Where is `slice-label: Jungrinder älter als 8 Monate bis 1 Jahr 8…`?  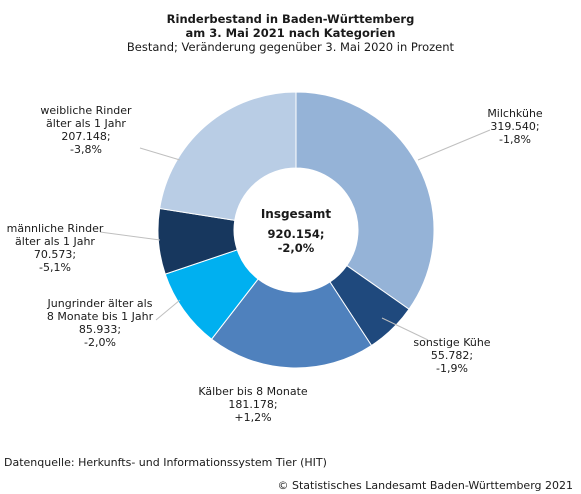 slice-label: Jungrinder älter als 8 Monate bis 1 Jahr 8… is located at coordinates (100, 323).